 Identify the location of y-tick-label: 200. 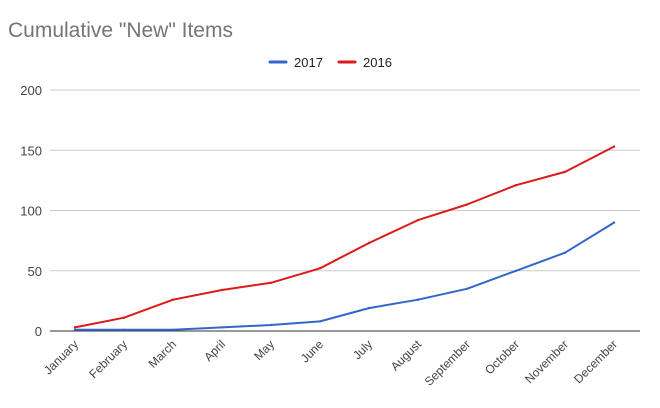
(31, 90).